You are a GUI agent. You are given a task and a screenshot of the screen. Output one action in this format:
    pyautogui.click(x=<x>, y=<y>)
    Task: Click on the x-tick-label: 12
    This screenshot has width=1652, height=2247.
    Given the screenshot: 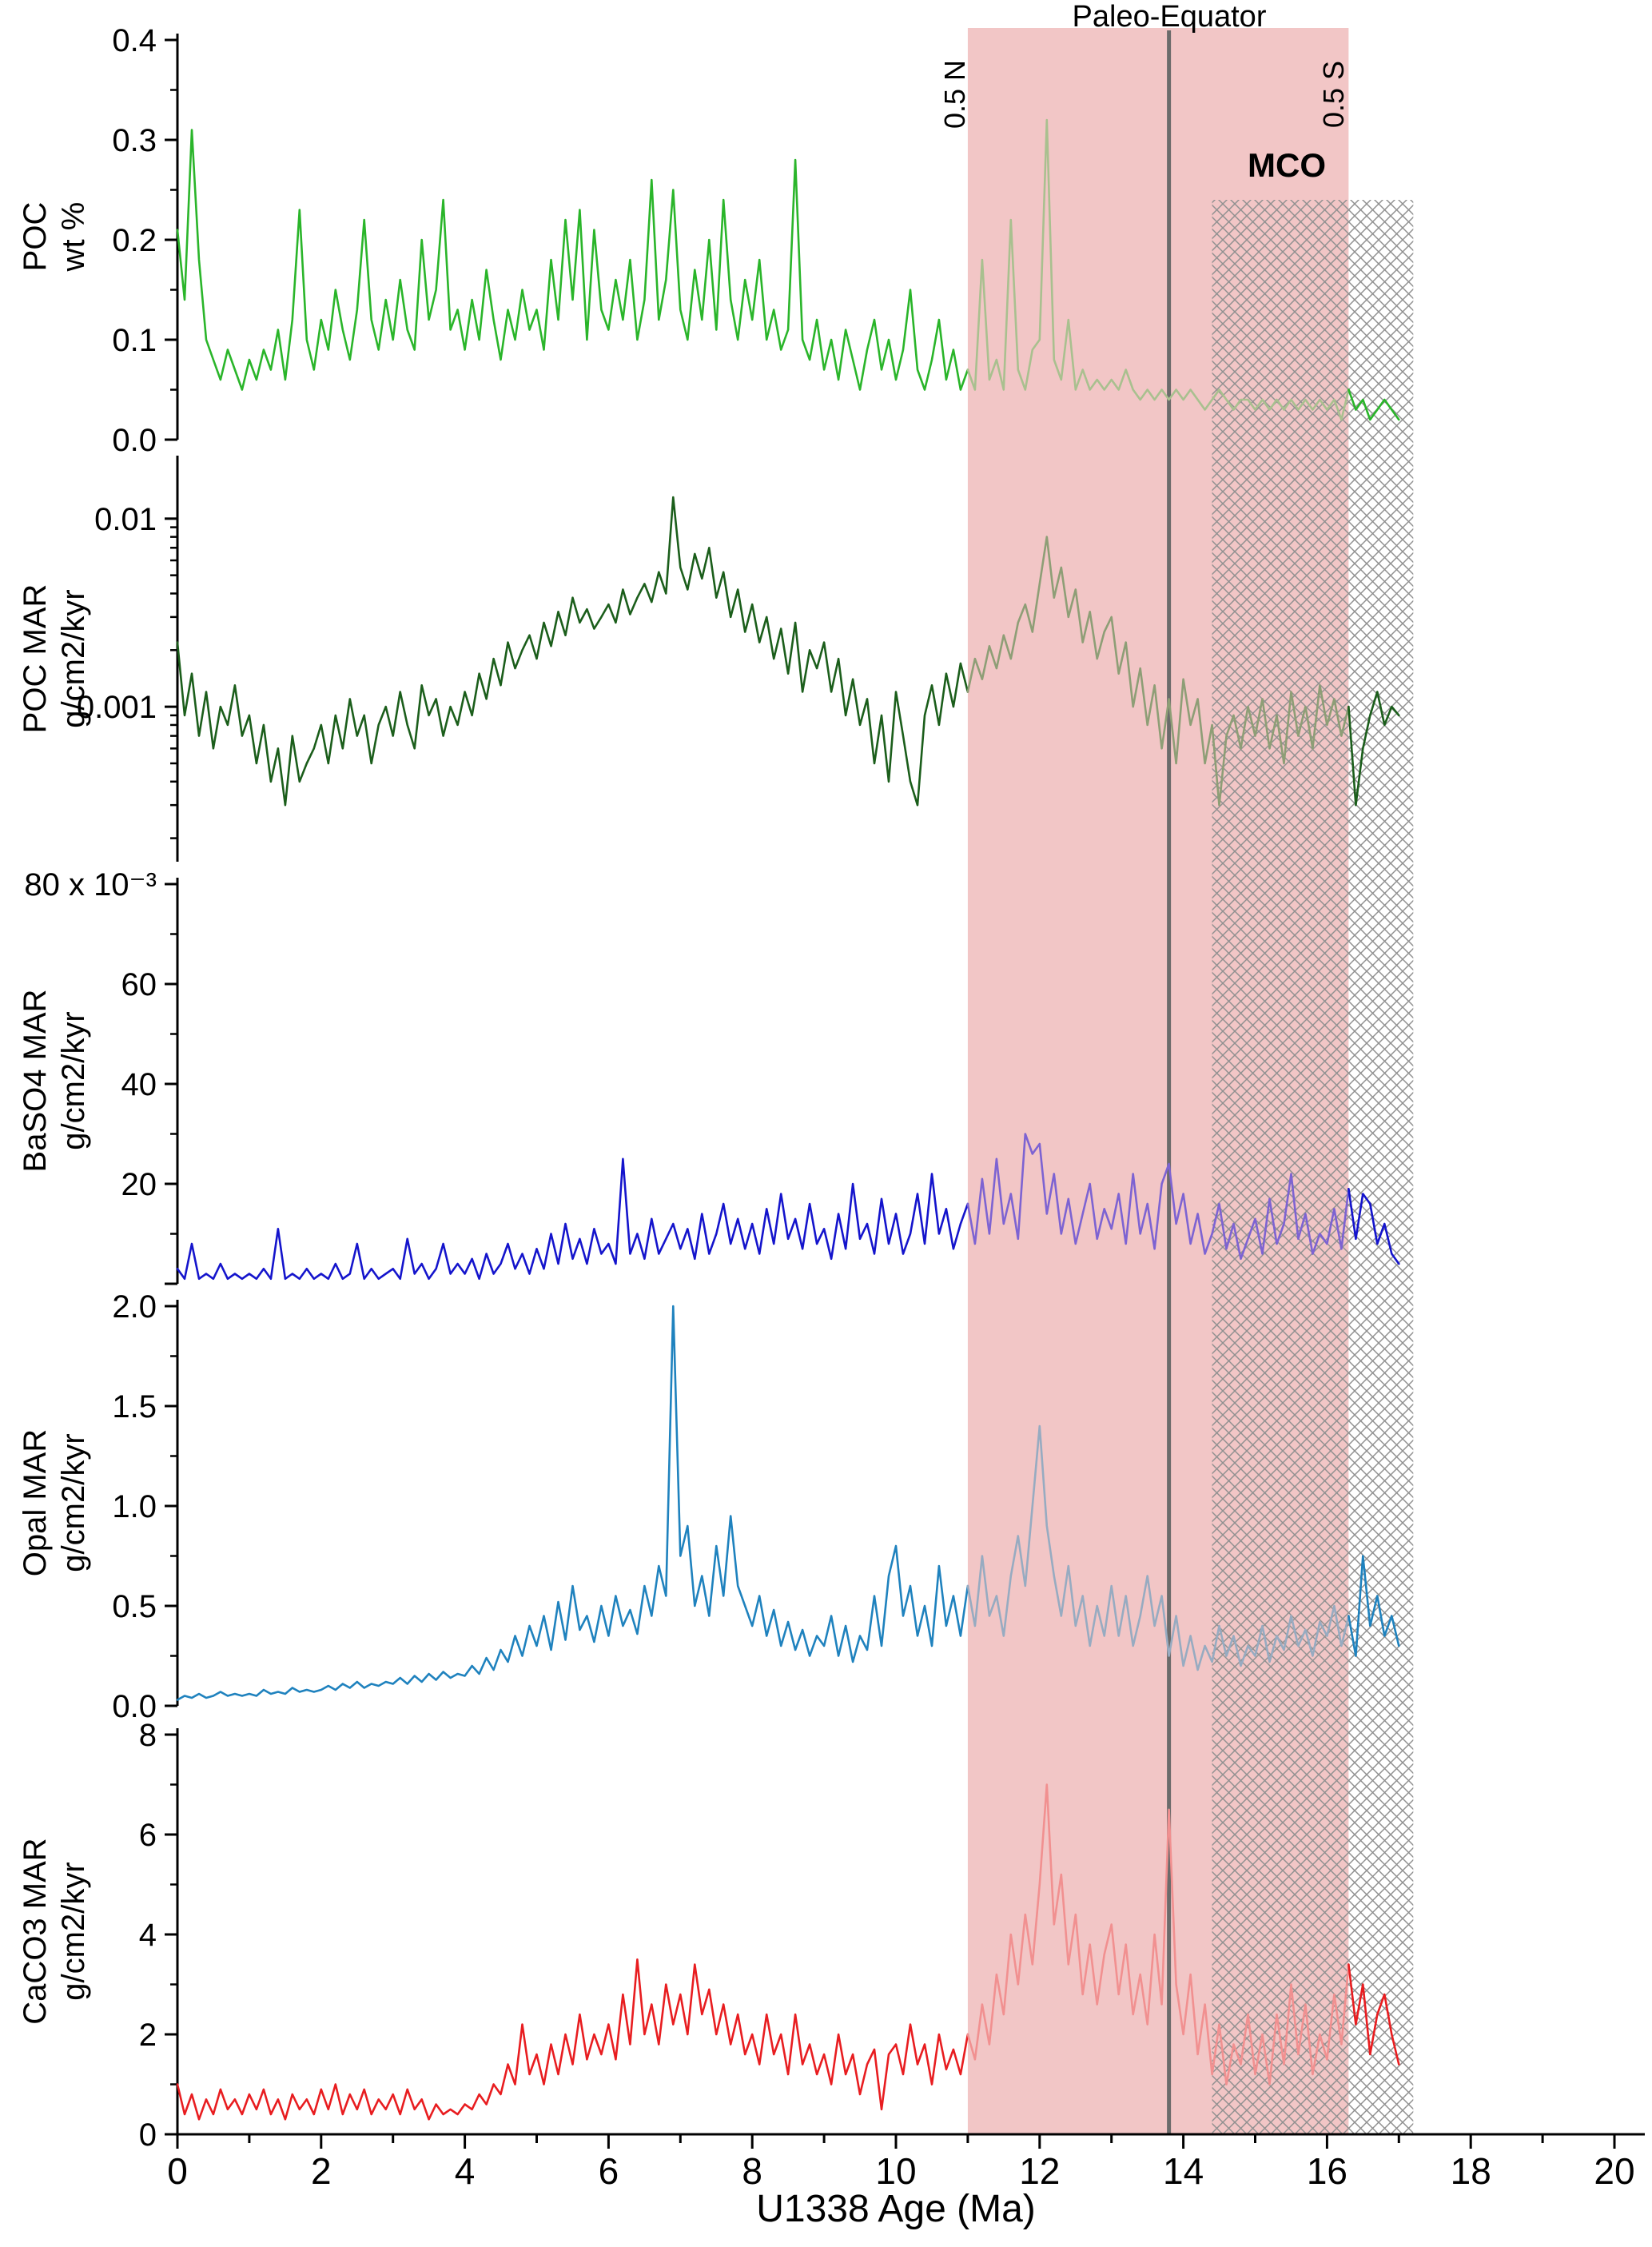 What is the action you would take?
    pyautogui.click(x=1039, y=2171)
    